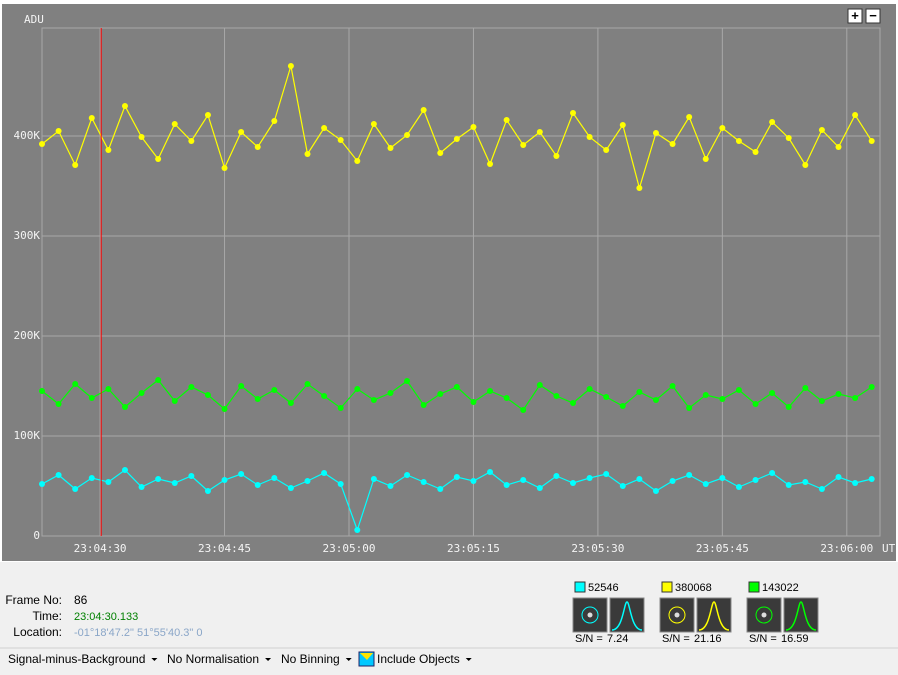  I want to click on time-value: 23:04:30.133, so click(106, 617).